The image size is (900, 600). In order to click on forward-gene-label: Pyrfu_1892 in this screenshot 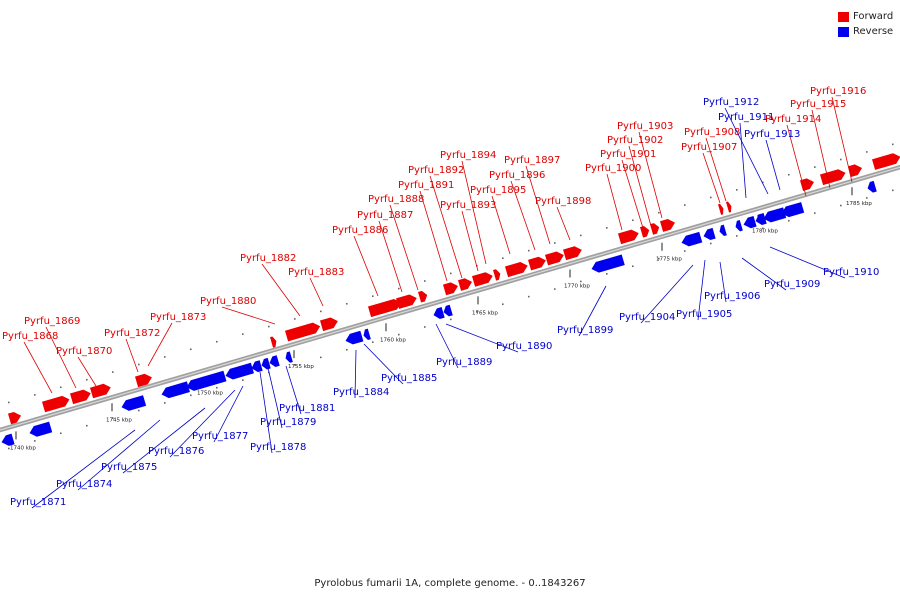, I will do `click(436, 170)`.